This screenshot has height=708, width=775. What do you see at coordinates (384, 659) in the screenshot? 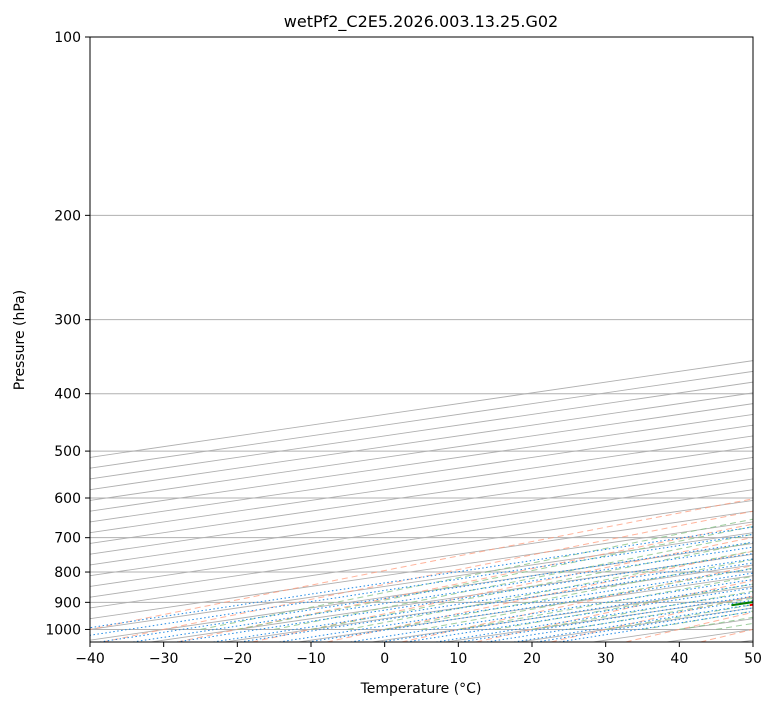
I see `x-tick-label: 0` at bounding box center [384, 659].